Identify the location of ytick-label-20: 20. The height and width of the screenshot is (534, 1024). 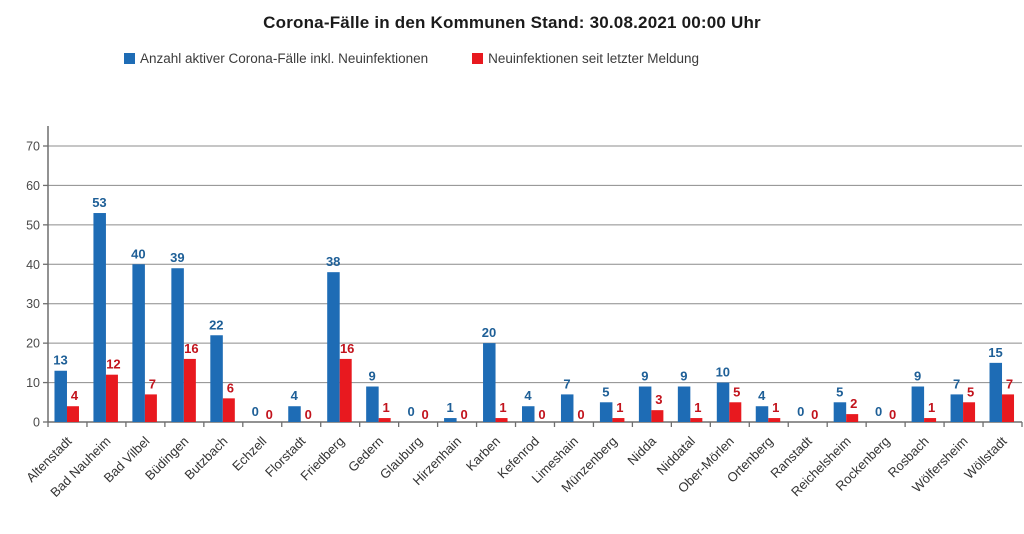
(33, 344).